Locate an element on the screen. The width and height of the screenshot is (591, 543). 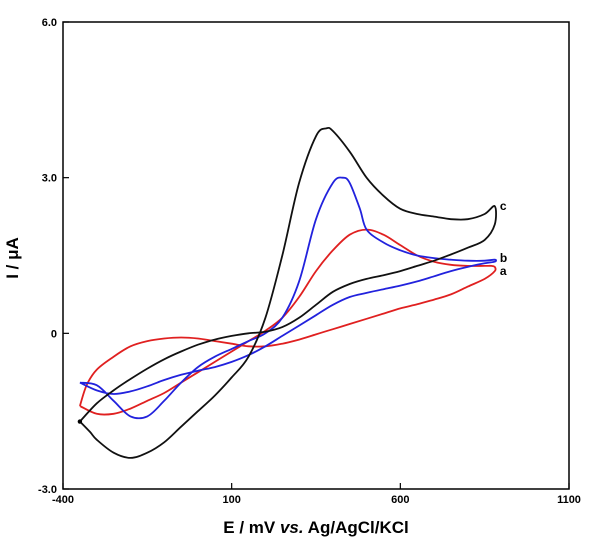
x-tick-label: 1100 is located at coordinates (569, 500).